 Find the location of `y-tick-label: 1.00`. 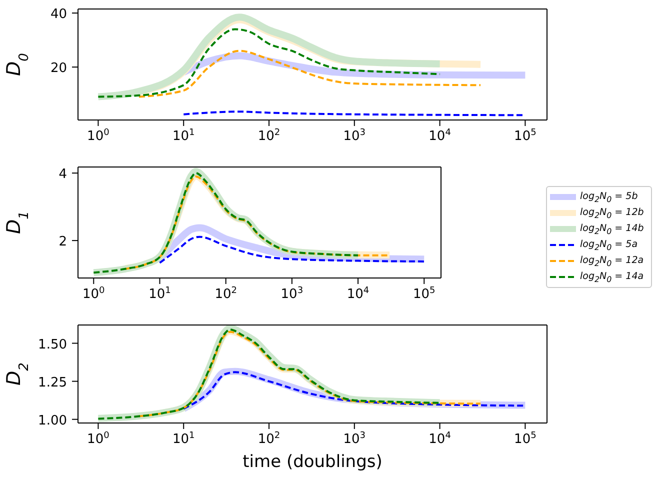

y-tick-label: 1.00 is located at coordinates (52, 420).